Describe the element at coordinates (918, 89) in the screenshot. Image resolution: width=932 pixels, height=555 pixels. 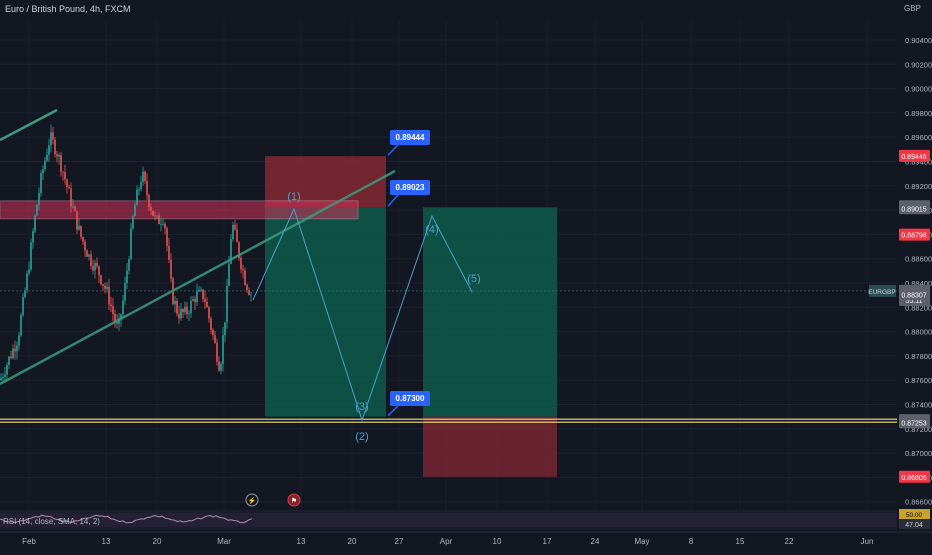
I see `y-tick-label: 0.90000` at that location.